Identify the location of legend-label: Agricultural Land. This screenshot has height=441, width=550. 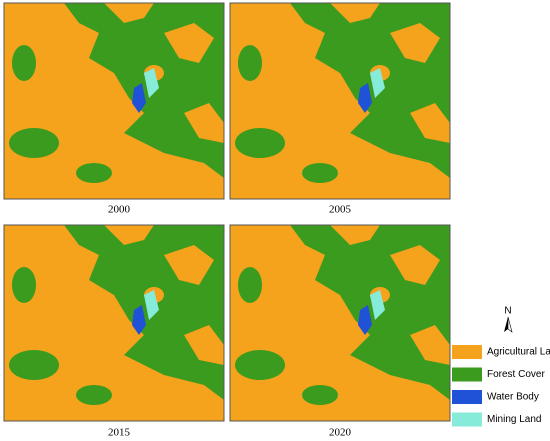
(518, 352).